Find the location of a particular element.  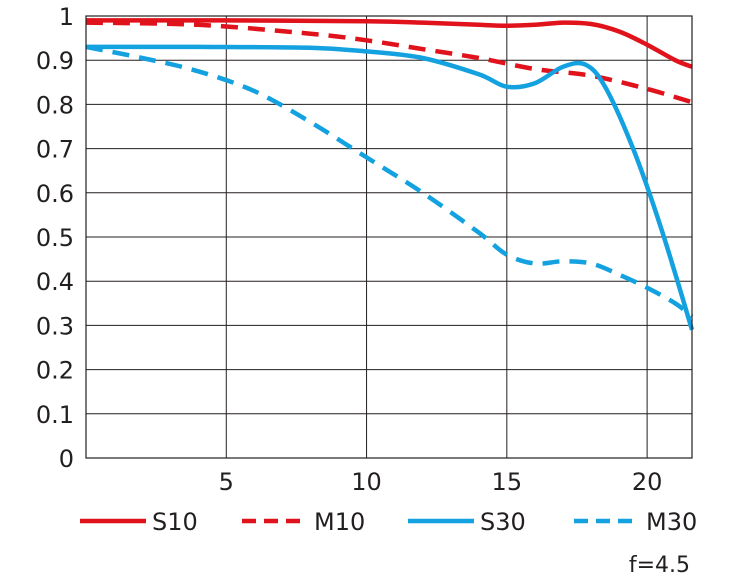

y-tick-label: 0.6 is located at coordinates (55, 194).